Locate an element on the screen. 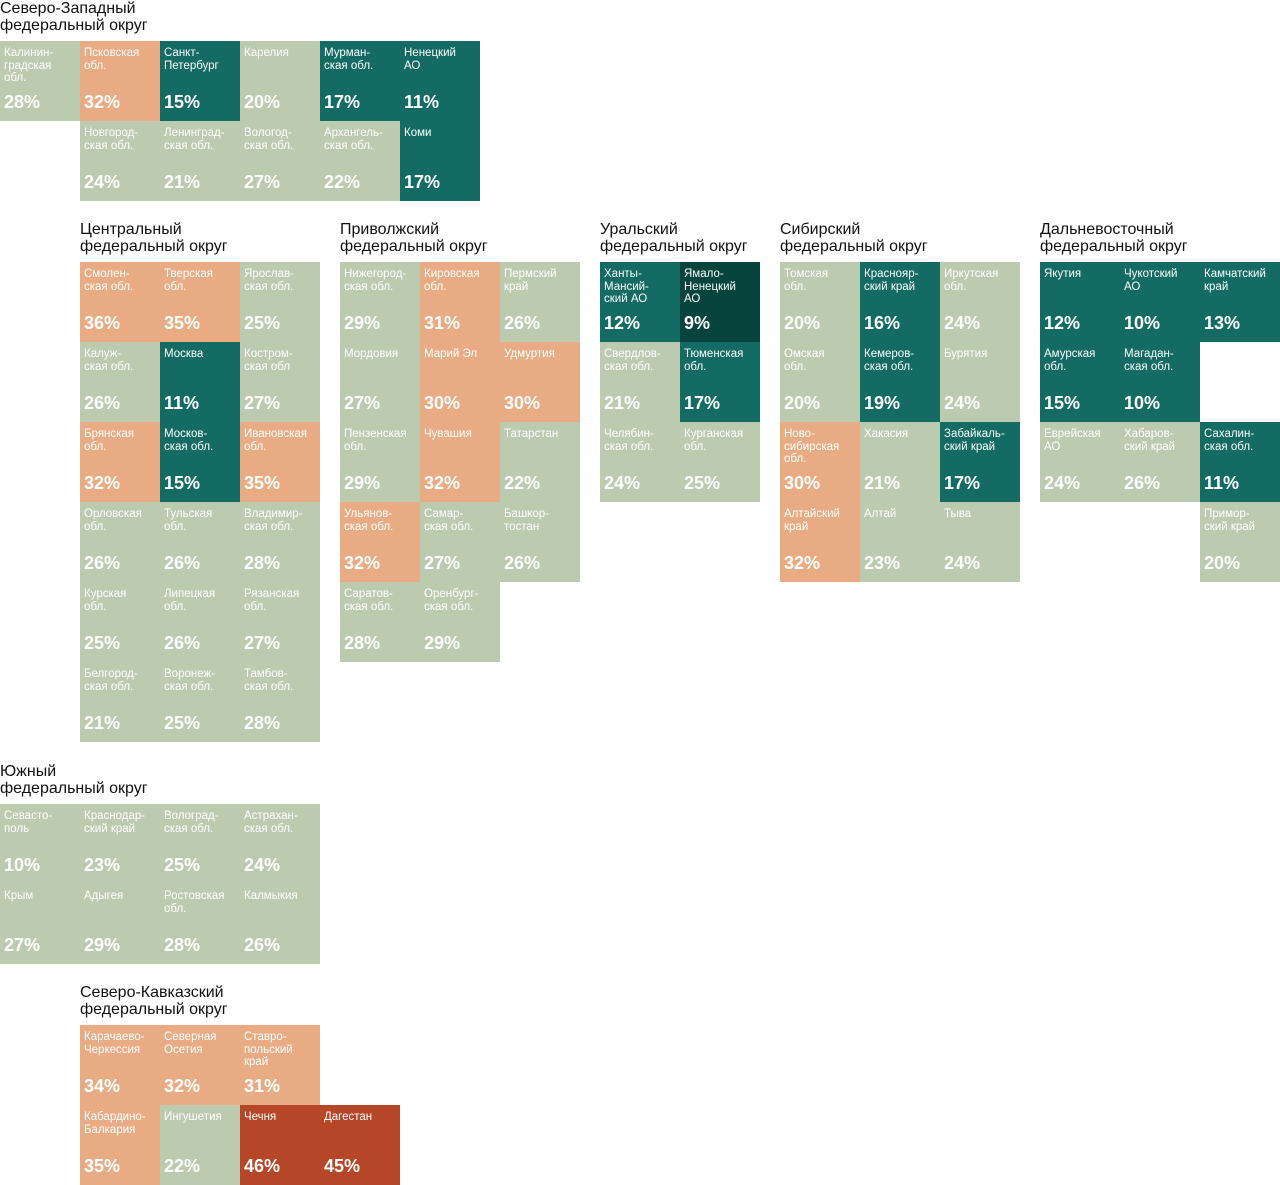  region-name: Пермский край is located at coordinates (530, 280).